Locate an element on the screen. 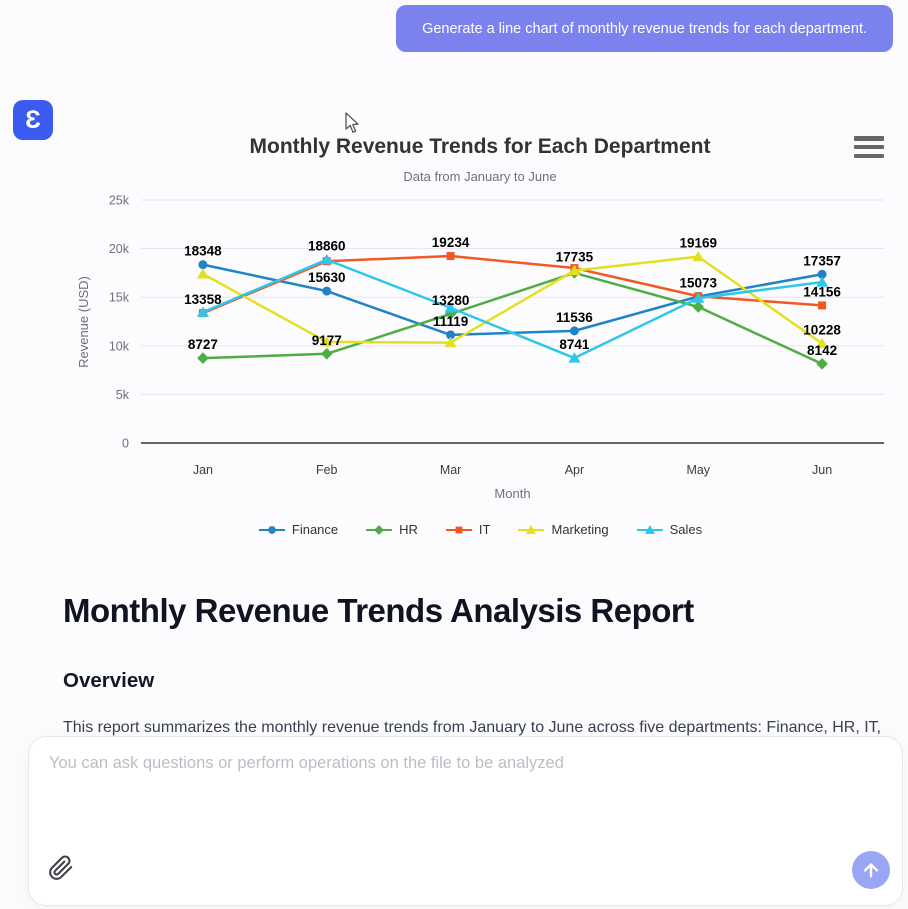 The image size is (908, 909). data-label: 11119 is located at coordinates (450, 321).